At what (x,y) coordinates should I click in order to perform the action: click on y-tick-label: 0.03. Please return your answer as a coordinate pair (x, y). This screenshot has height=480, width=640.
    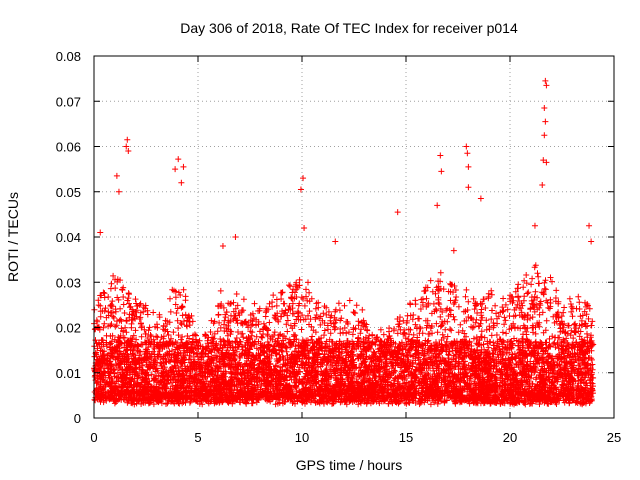
    Looking at the image, I should click on (68, 282).